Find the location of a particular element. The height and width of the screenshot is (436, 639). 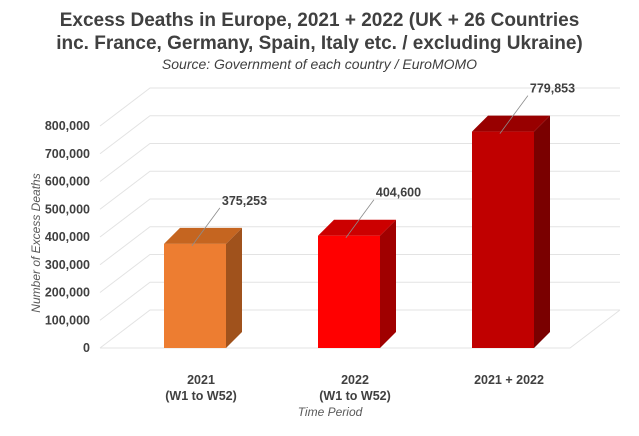

y-tick-label-7: 700,000 is located at coordinates (67, 154).